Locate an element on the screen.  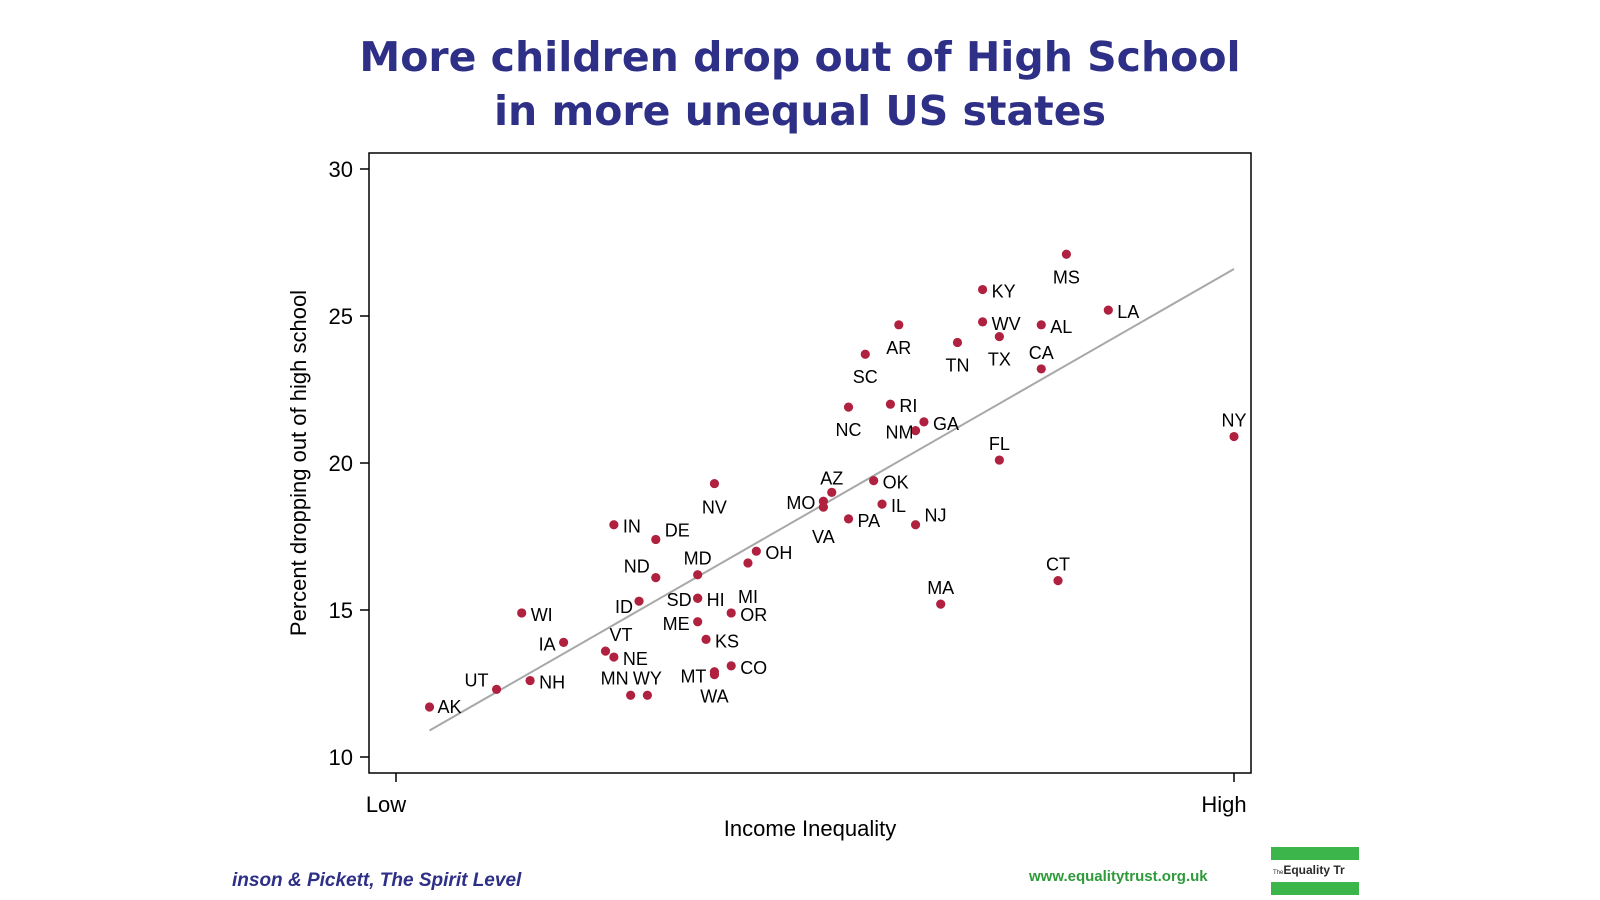
data-point-ia is located at coordinates (564, 642).